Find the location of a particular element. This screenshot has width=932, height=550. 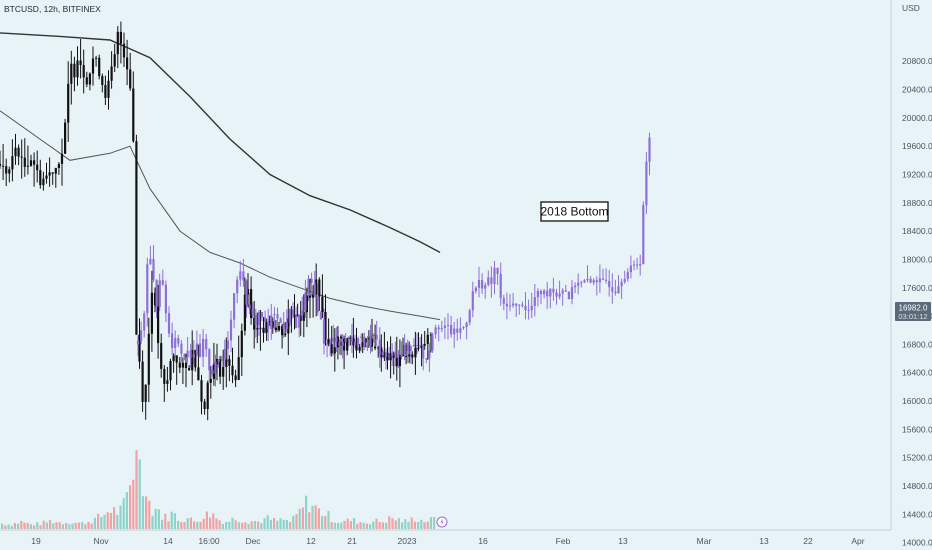

time-tick-label: 22 is located at coordinates (808, 541).